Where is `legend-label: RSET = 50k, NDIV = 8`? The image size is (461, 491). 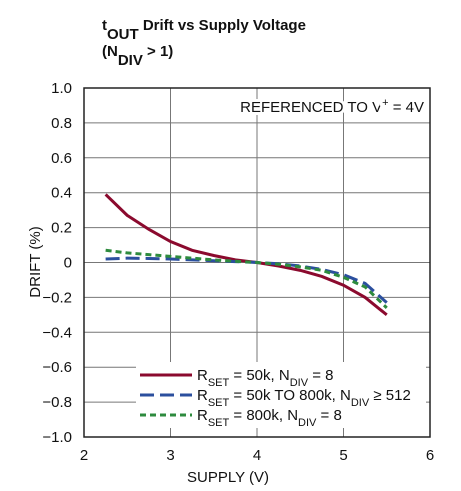 legend-label: RSET = 50k, NDIV = 8 is located at coordinates (265, 378).